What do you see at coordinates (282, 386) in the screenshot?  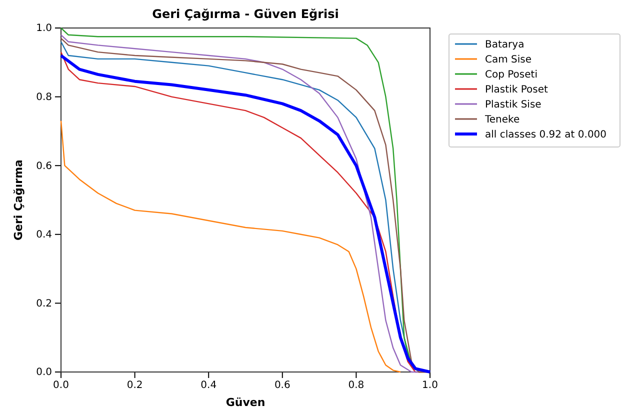 I see `x-tick-label: 0.6` at bounding box center [282, 386].